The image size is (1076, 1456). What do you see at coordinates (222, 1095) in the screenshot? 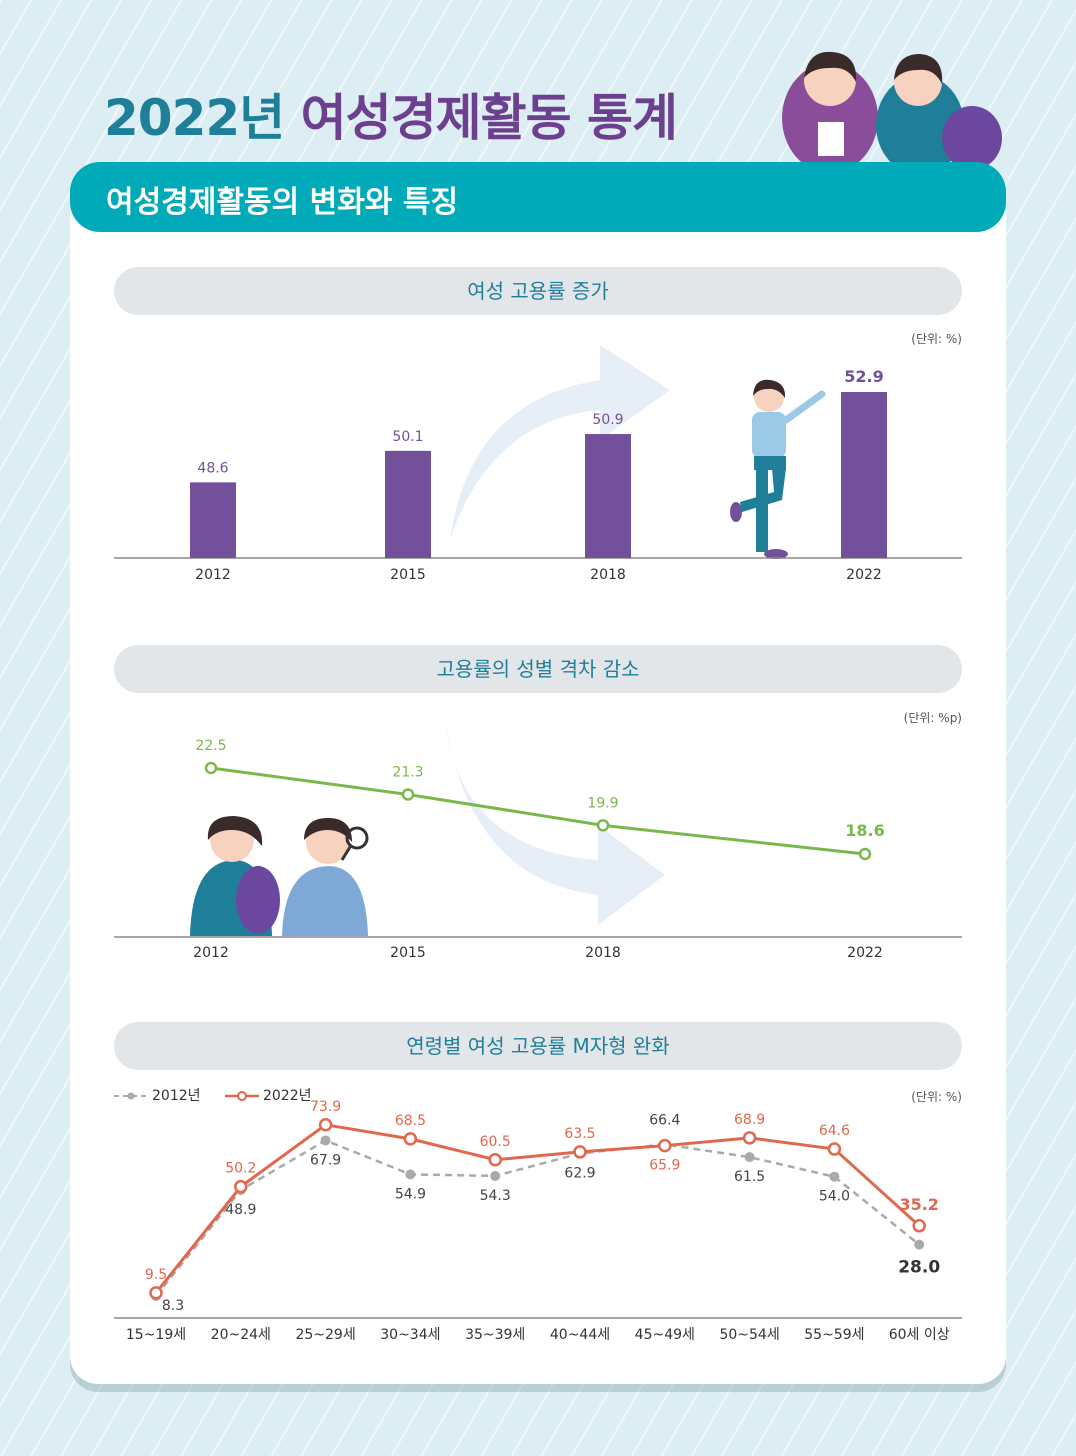
I see `chart3-legend: 2012년 2022년` at bounding box center [222, 1095].